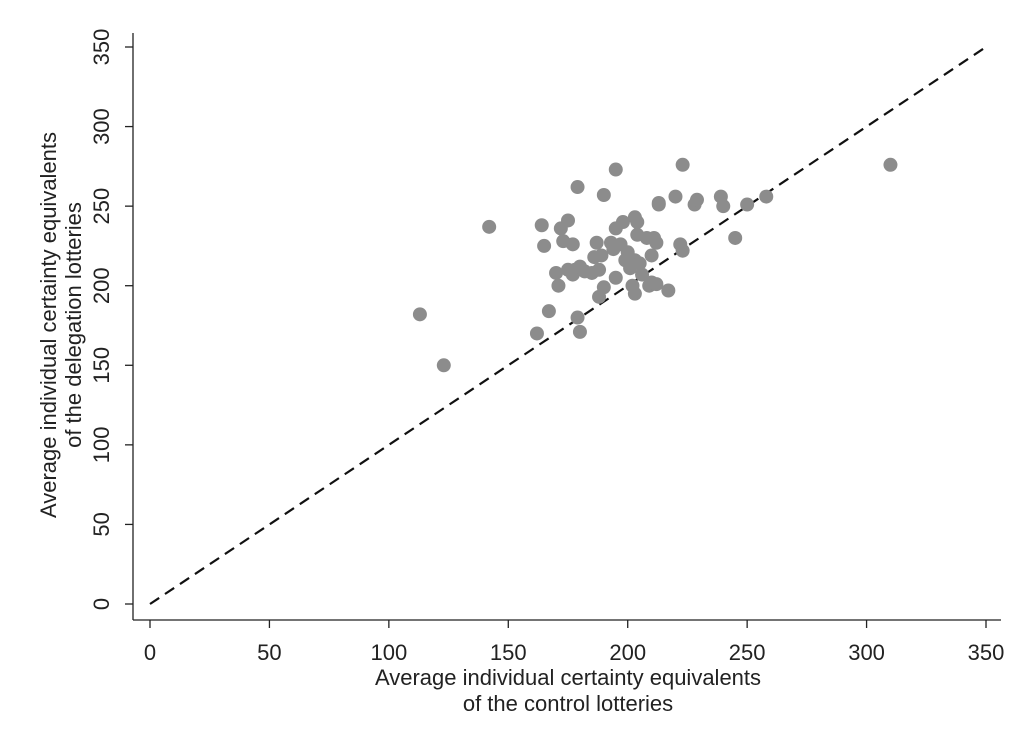 The image size is (1016, 745). I want to click on y-tick-label: 350, so click(101, 47).